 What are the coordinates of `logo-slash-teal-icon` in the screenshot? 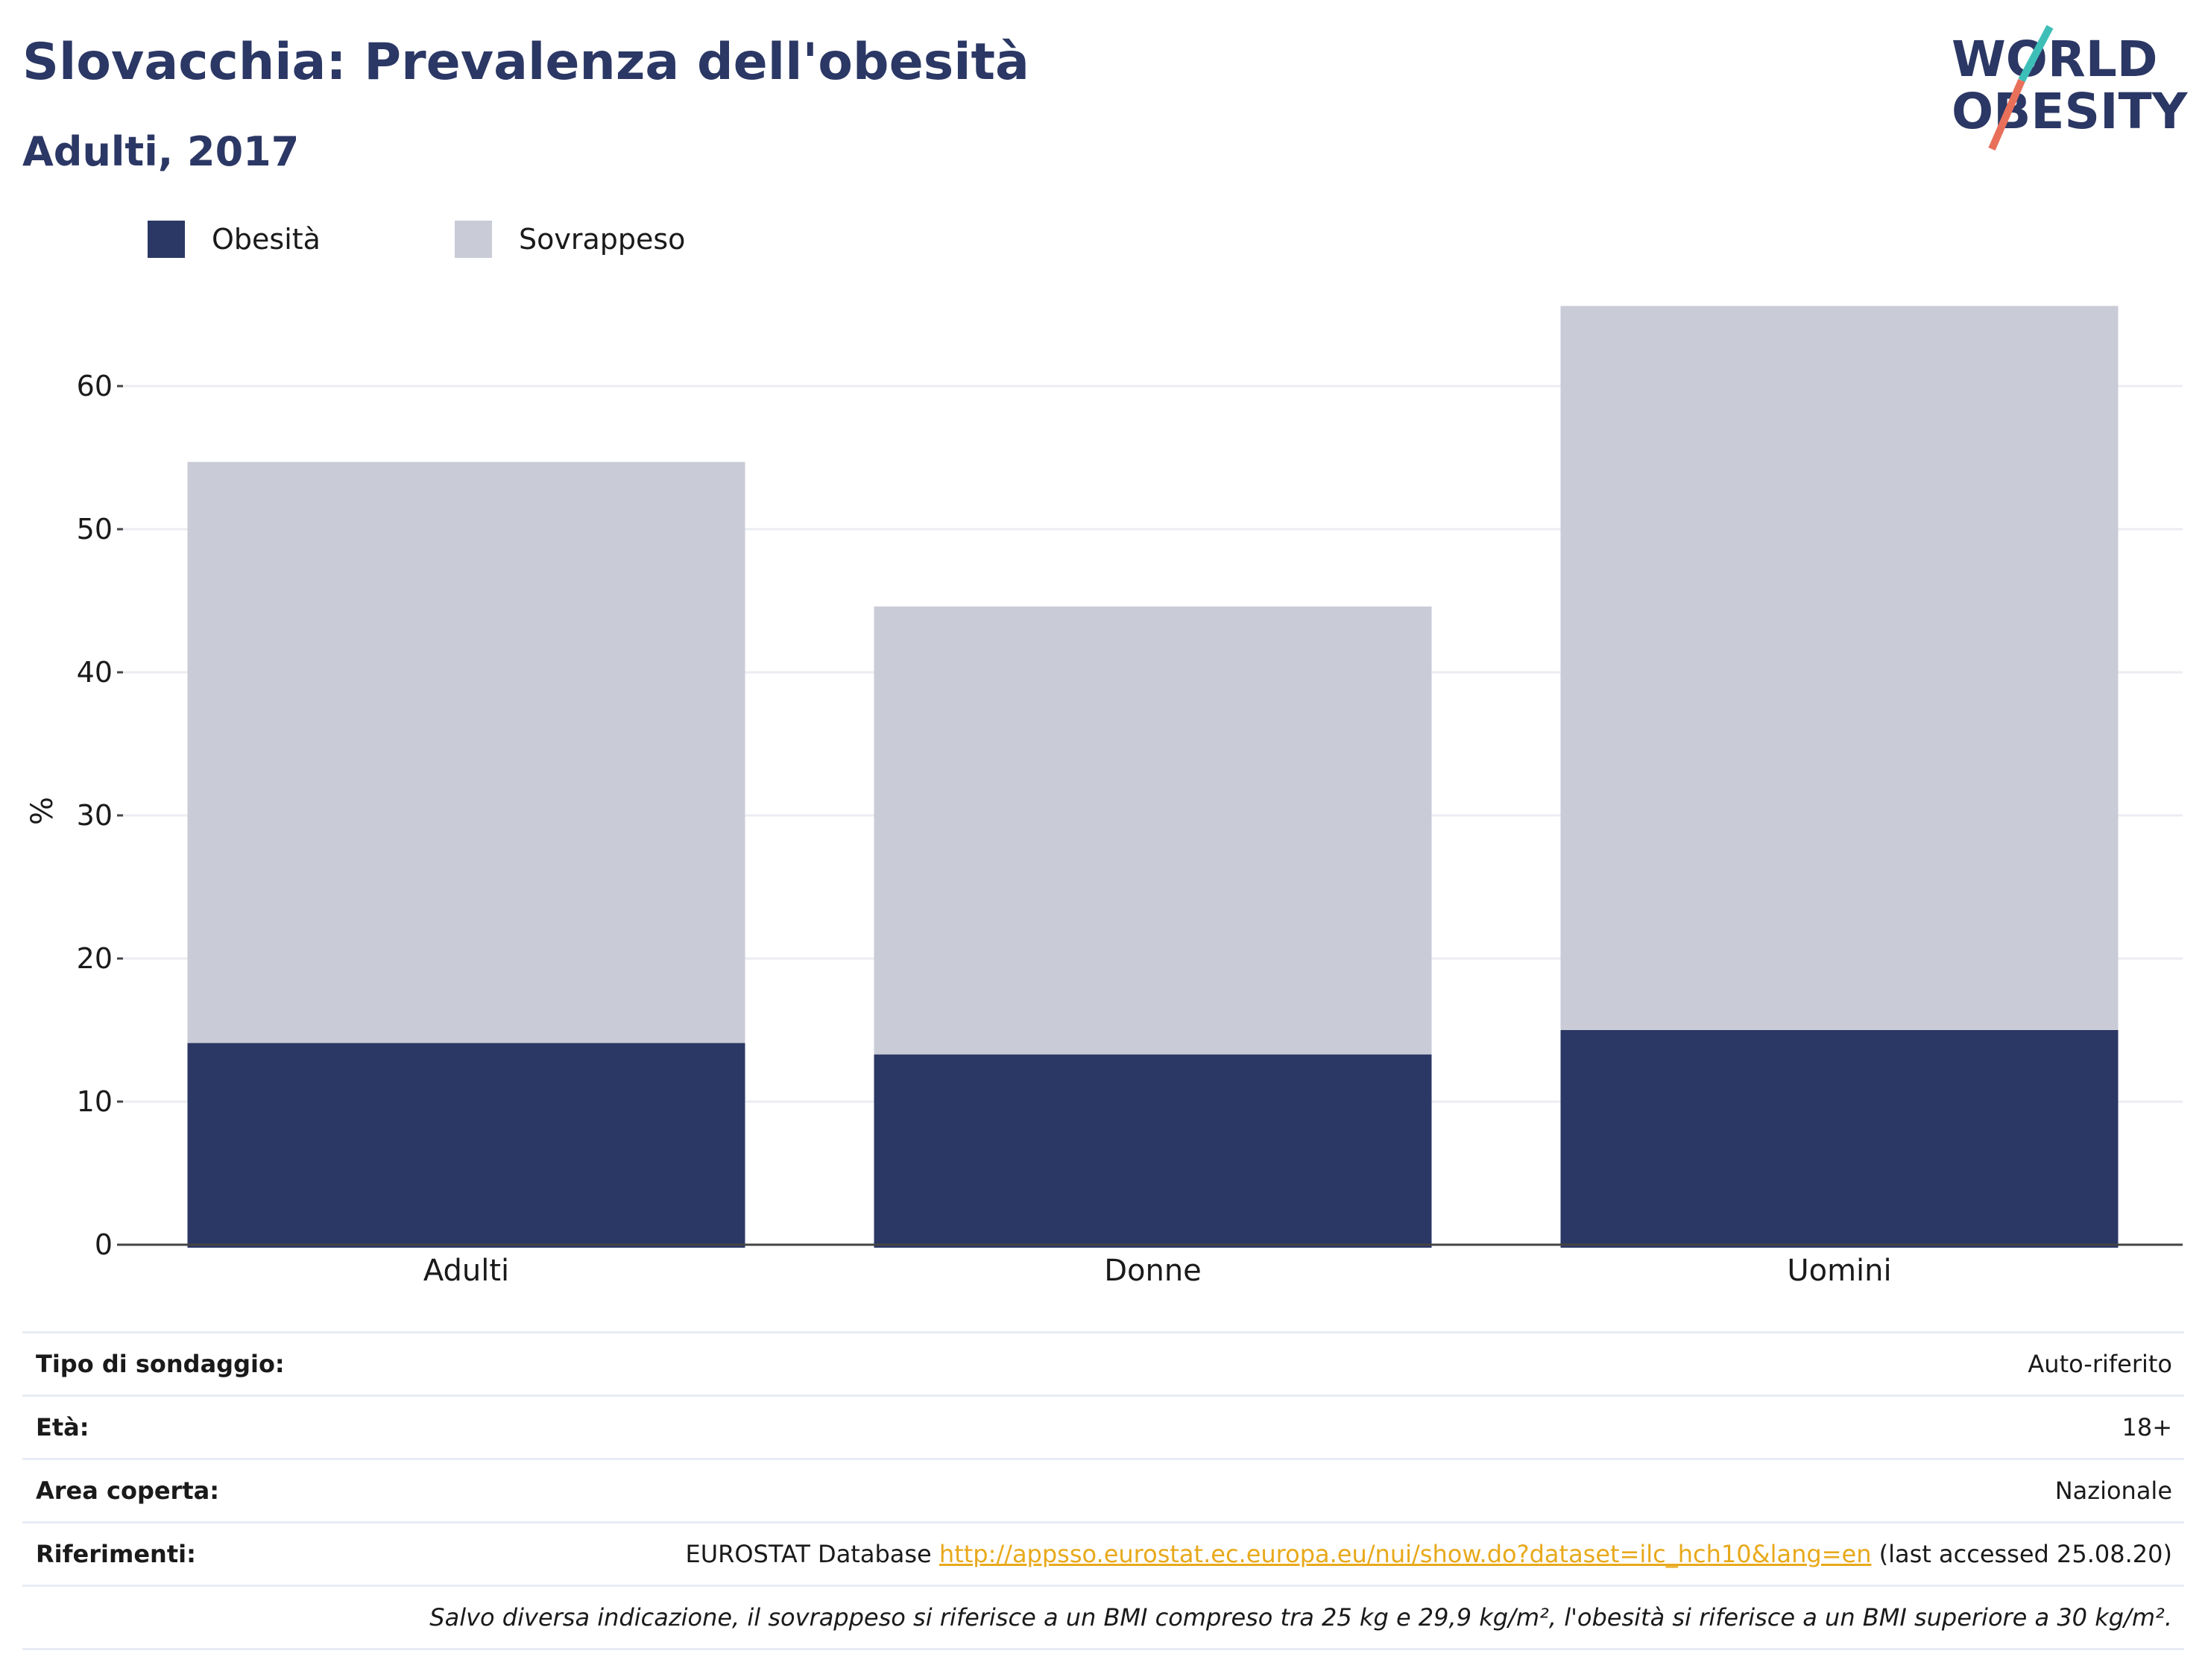 It's located at (2036, 54).